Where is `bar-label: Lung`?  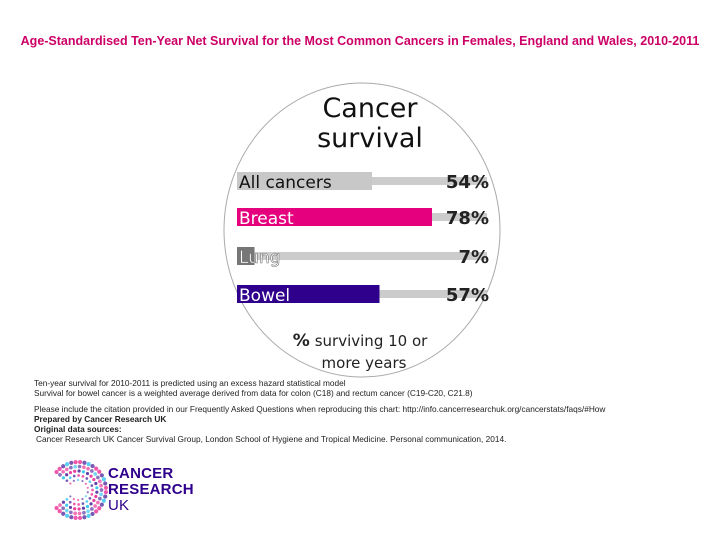
bar-label: Lung is located at coordinates (260, 258).